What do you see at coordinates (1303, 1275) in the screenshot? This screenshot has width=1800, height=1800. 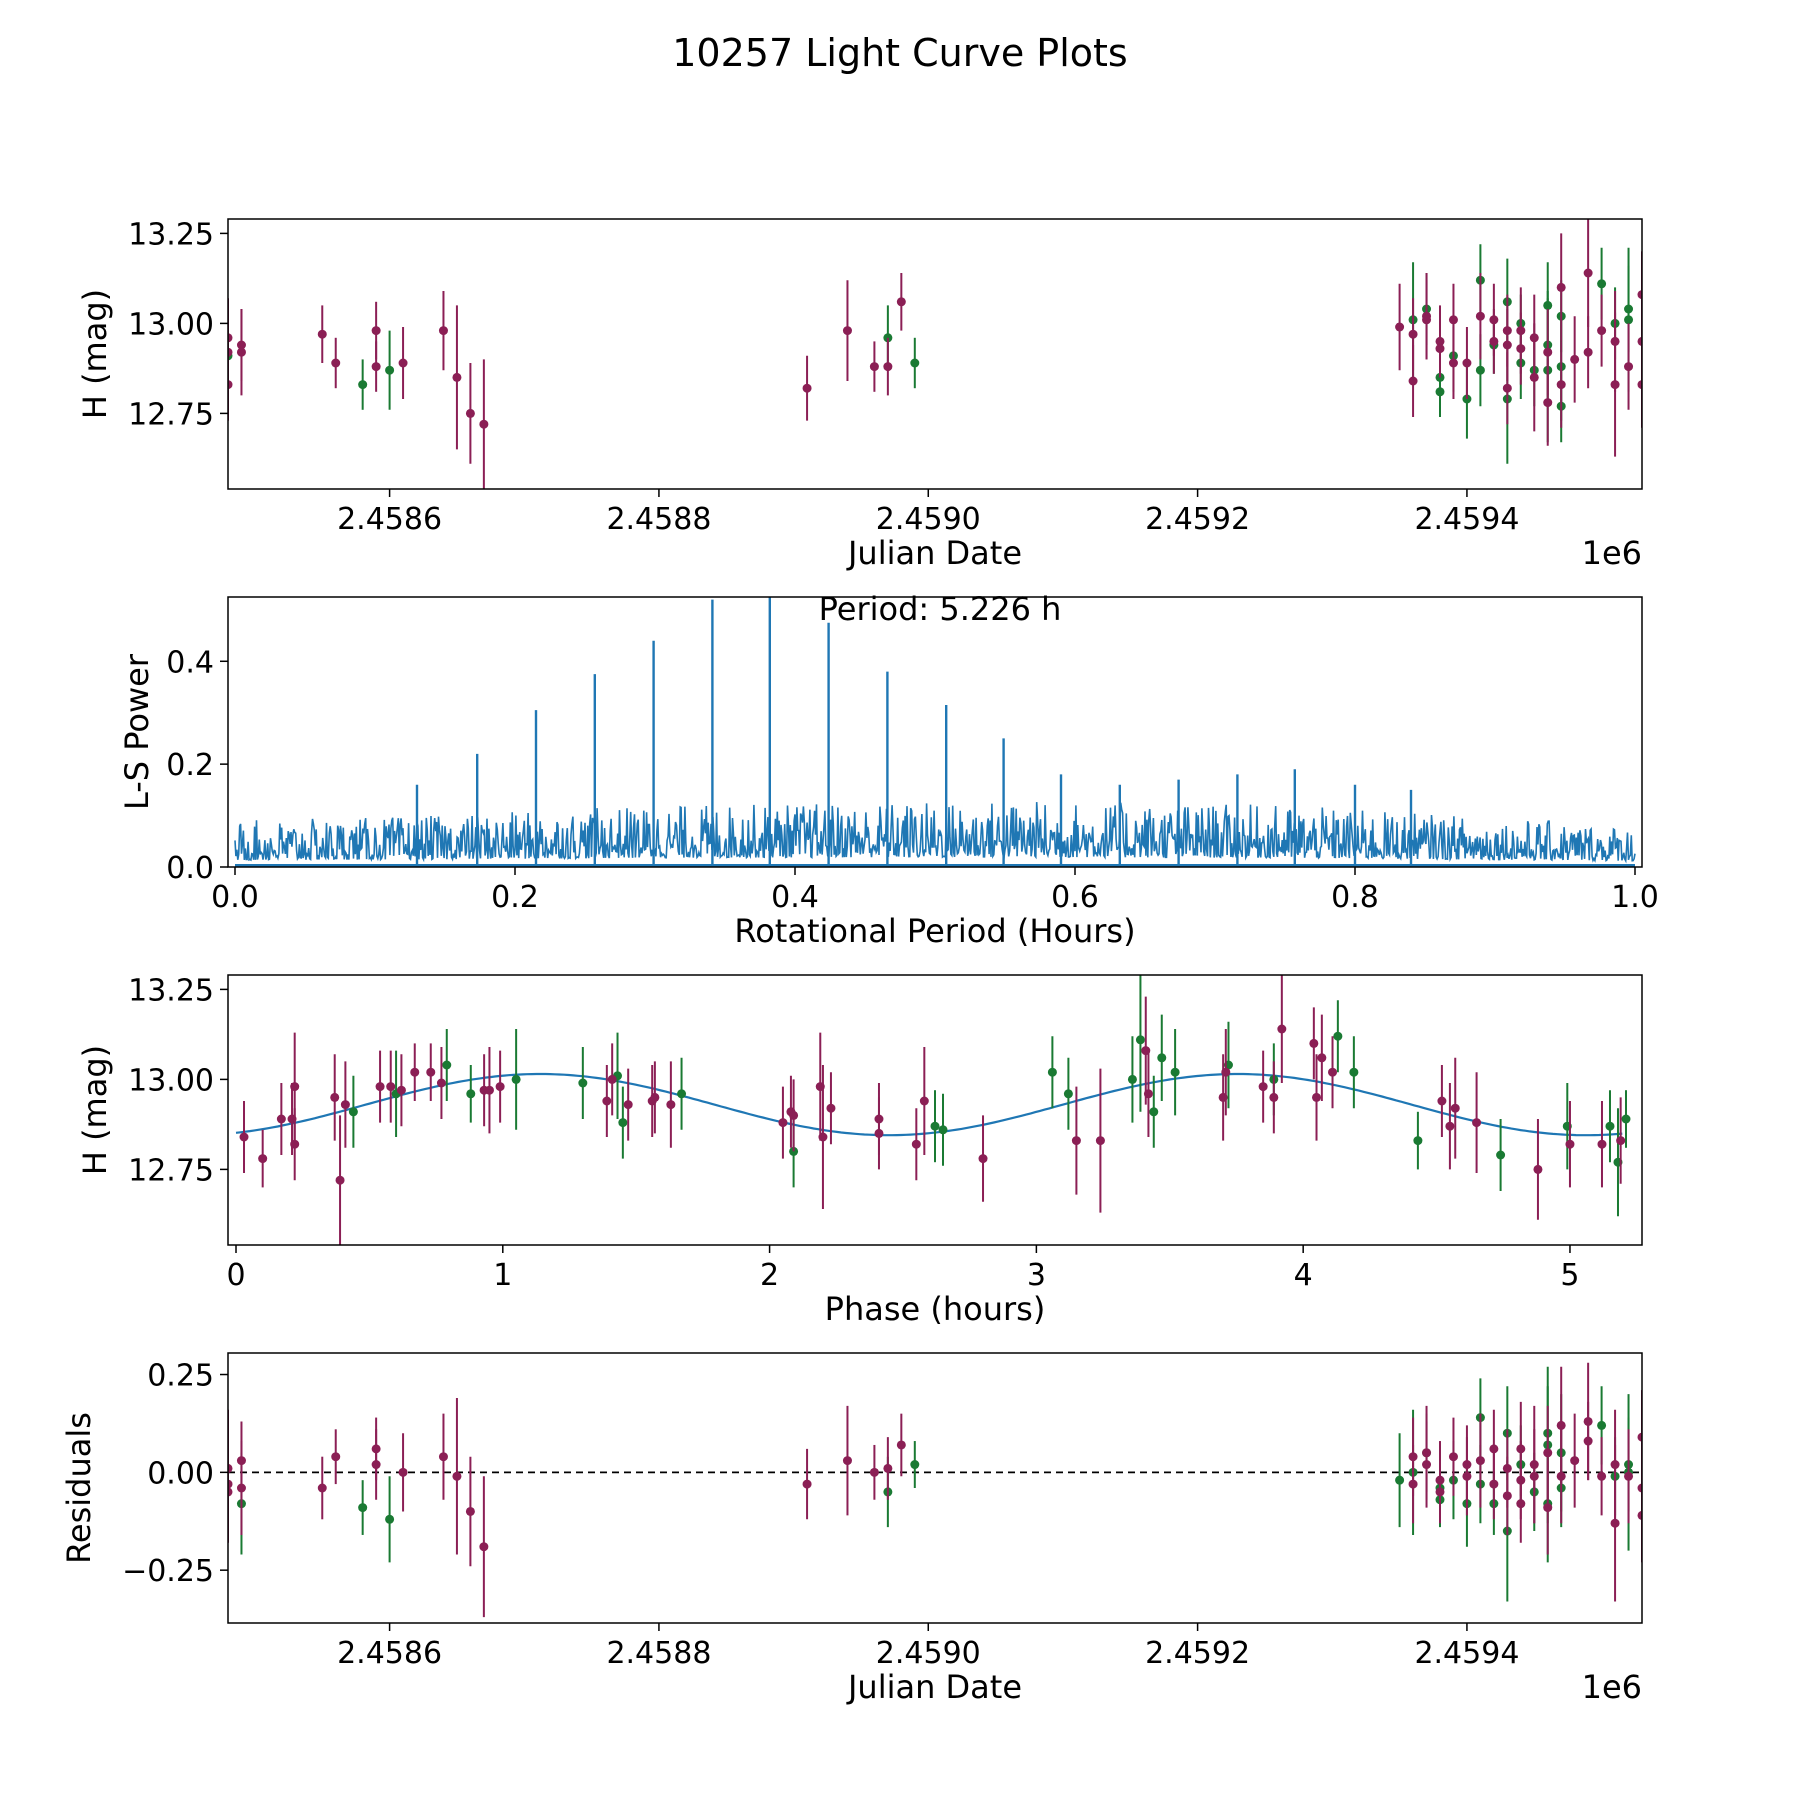 I see `x-tick-label: 4` at bounding box center [1303, 1275].